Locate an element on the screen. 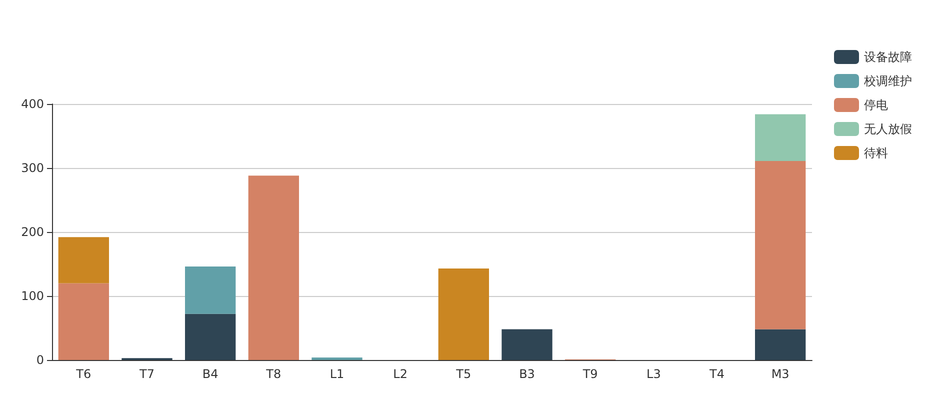 This screenshot has height=405, width=927. legend-label: 无人放假 is located at coordinates (888, 129).